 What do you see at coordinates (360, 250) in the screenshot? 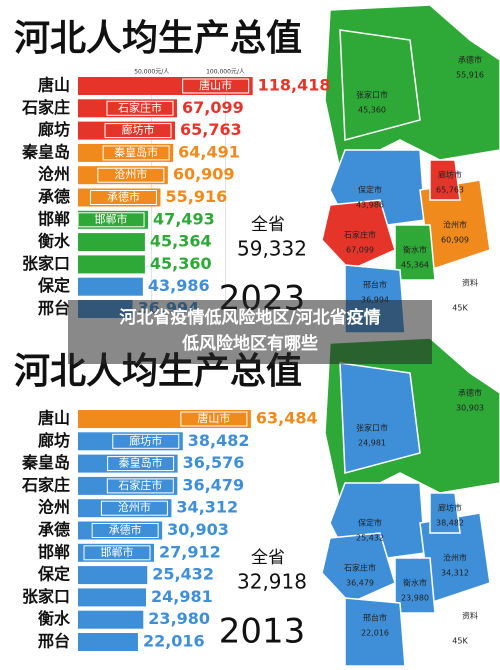
I see `map-label: 67,099` at bounding box center [360, 250].